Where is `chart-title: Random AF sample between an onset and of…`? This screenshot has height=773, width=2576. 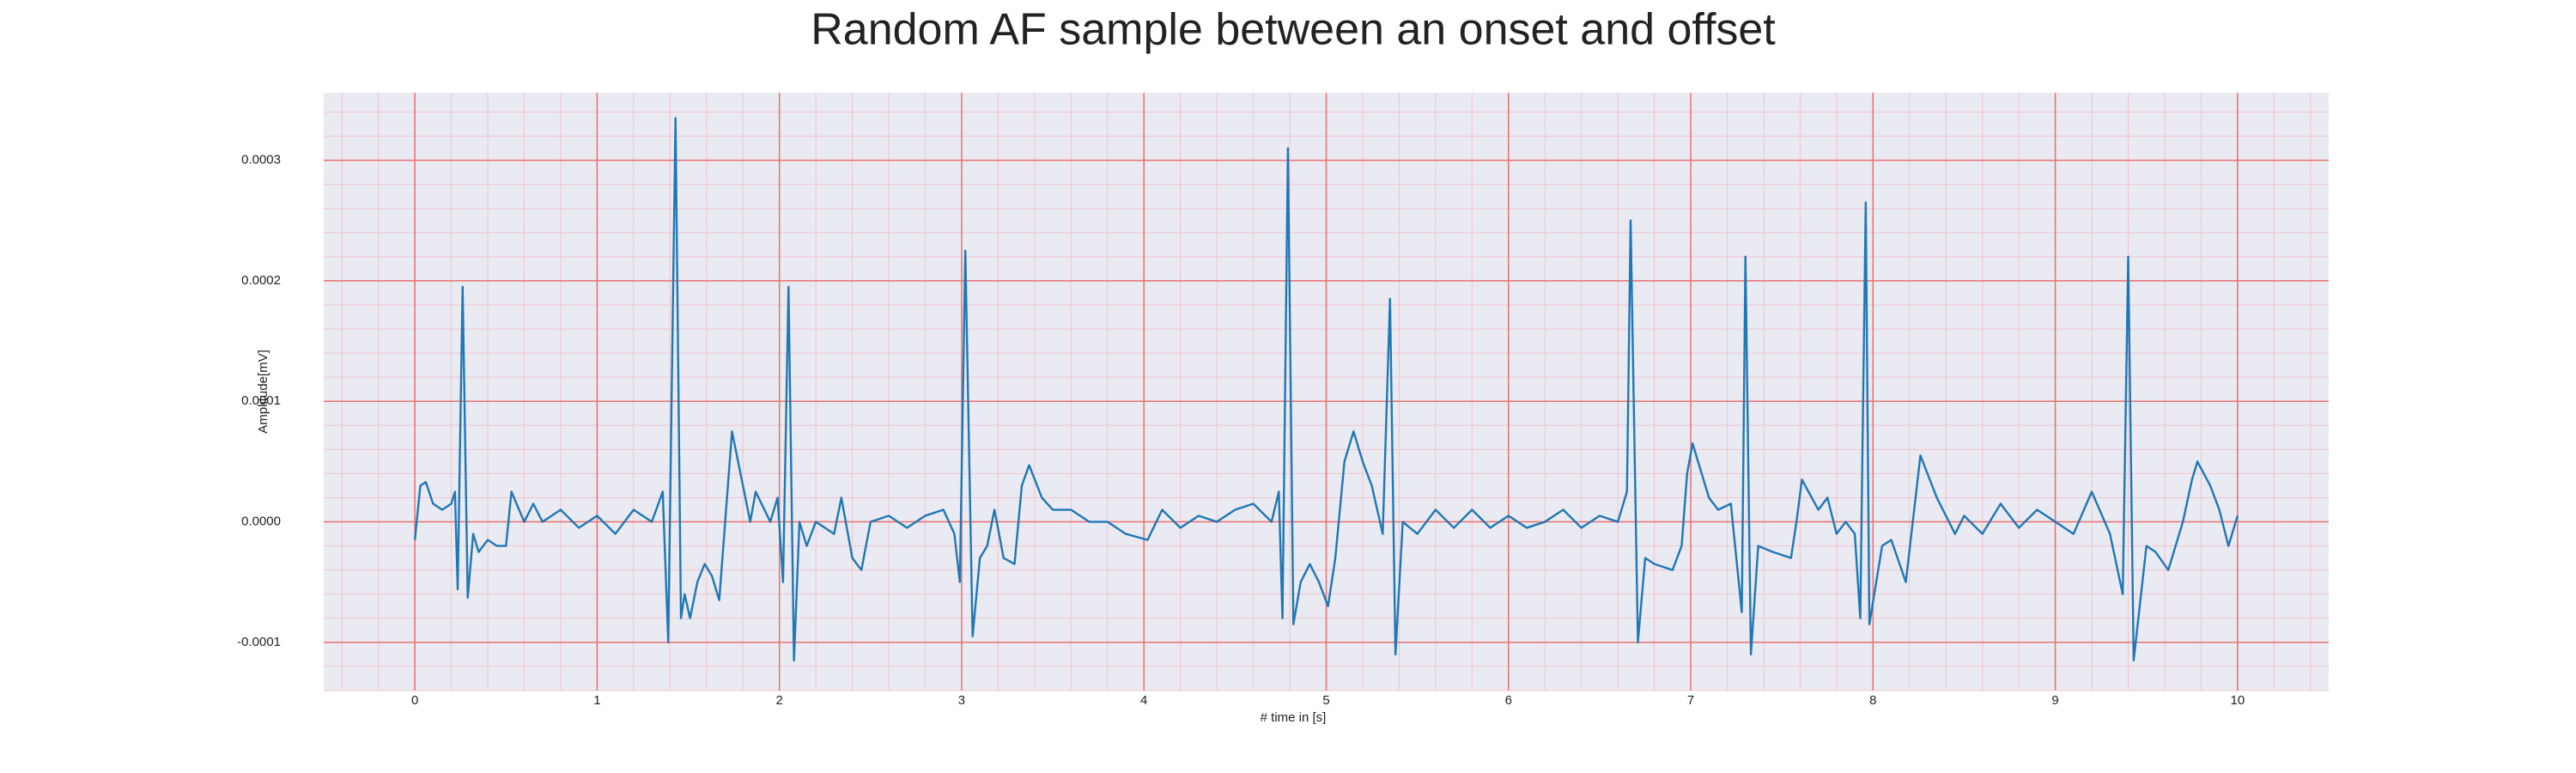
chart-title: Random AF sample between an onset and of… is located at coordinates (1294, 30).